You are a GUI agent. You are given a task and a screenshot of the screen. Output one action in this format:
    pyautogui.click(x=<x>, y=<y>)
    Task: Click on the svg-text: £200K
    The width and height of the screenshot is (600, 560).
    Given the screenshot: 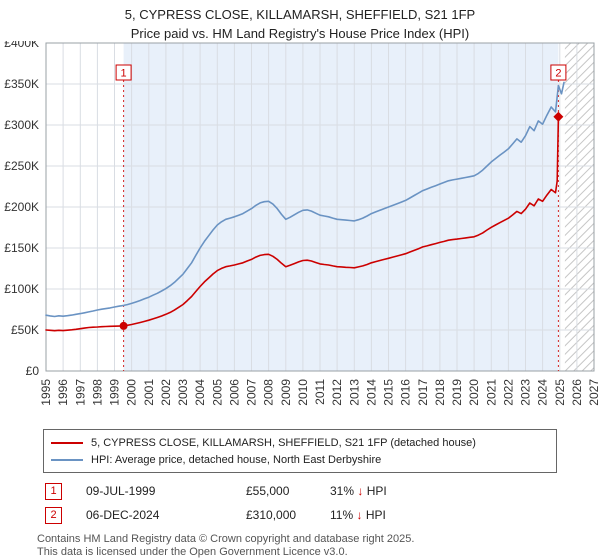 What is the action you would take?
    pyautogui.click(x=21, y=207)
    